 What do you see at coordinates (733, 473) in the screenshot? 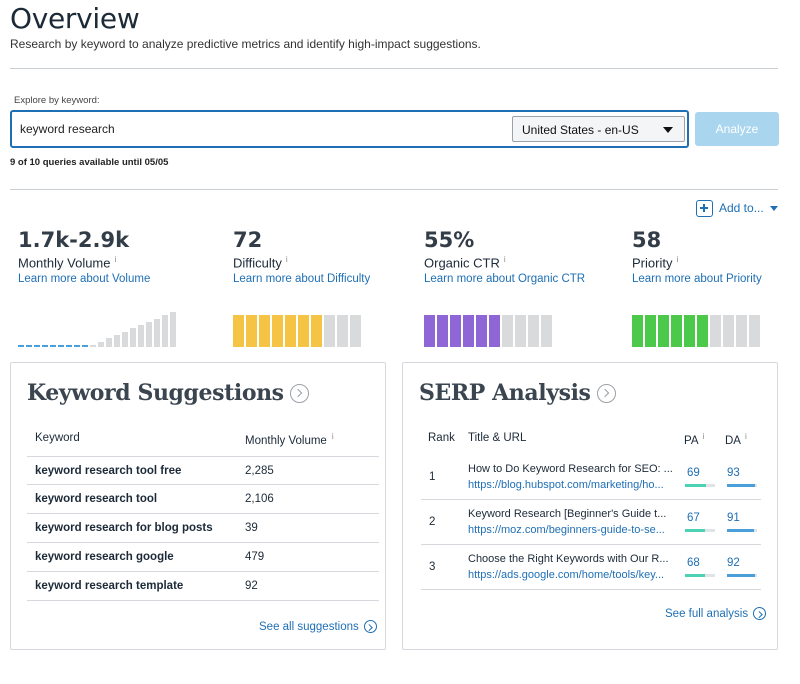
I see `da-score: 93` at bounding box center [733, 473].